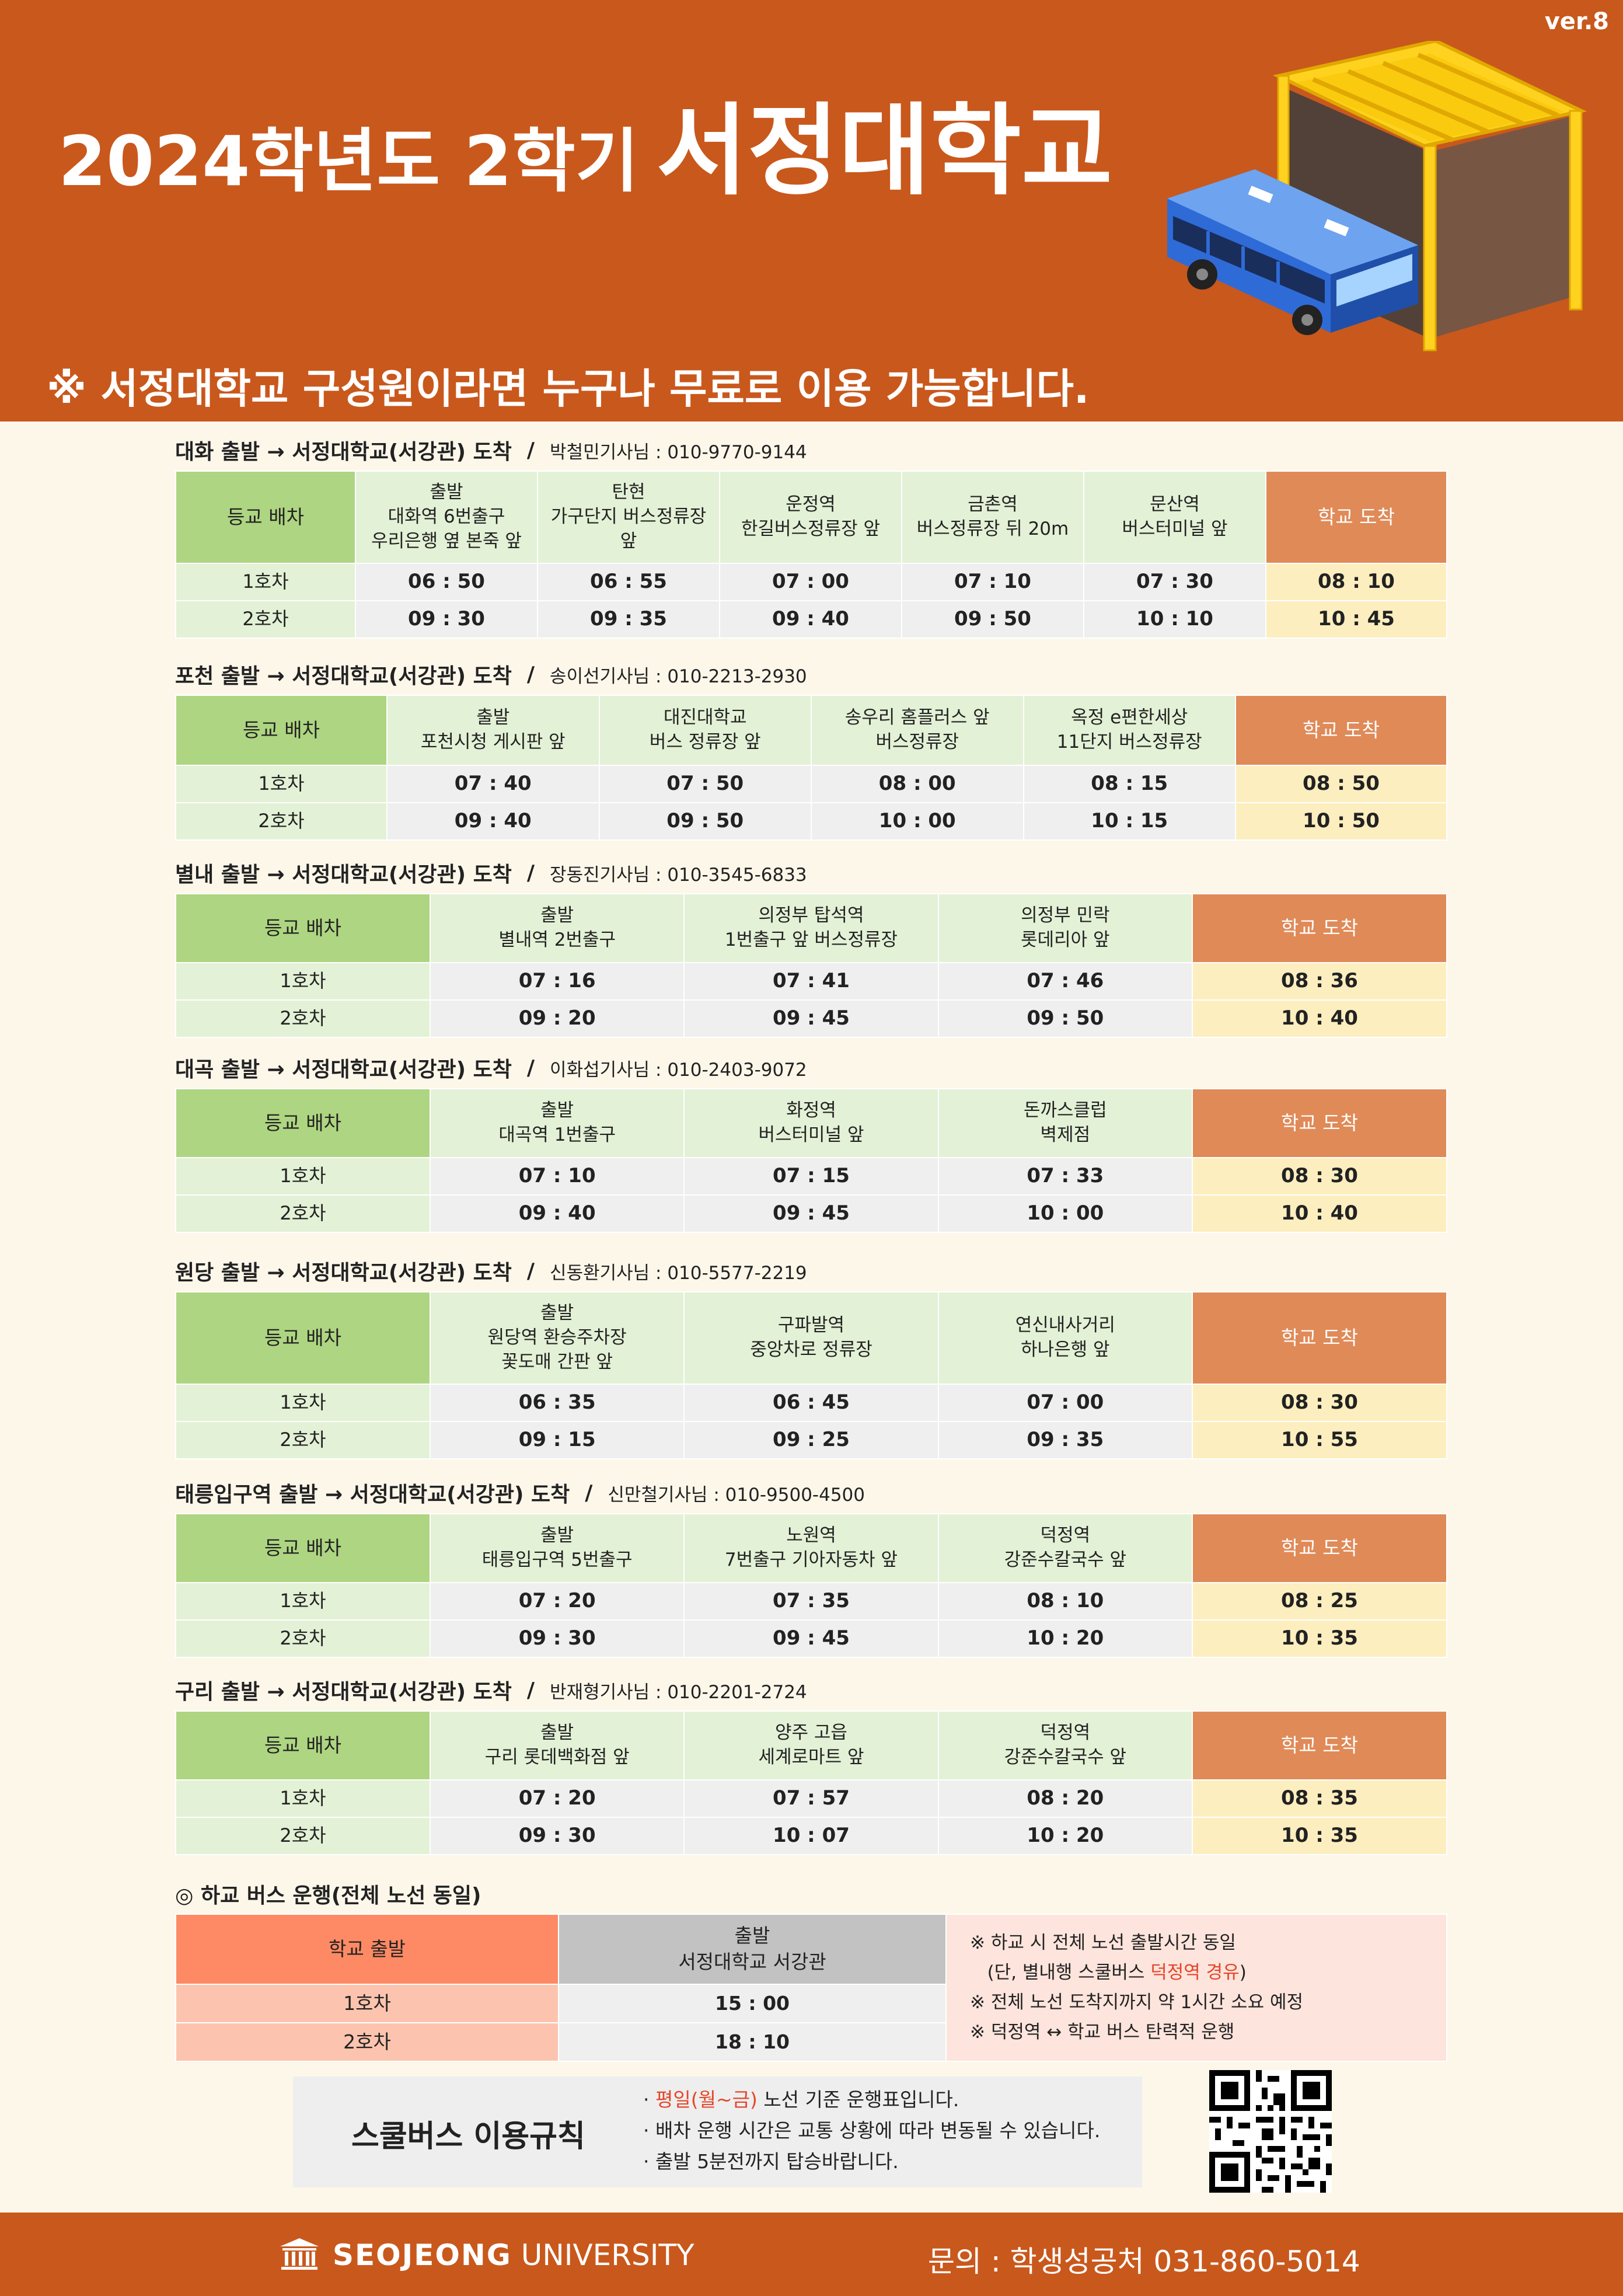 The image size is (1623, 2296). I want to click on time-cell: 10, so click(1174, 620).